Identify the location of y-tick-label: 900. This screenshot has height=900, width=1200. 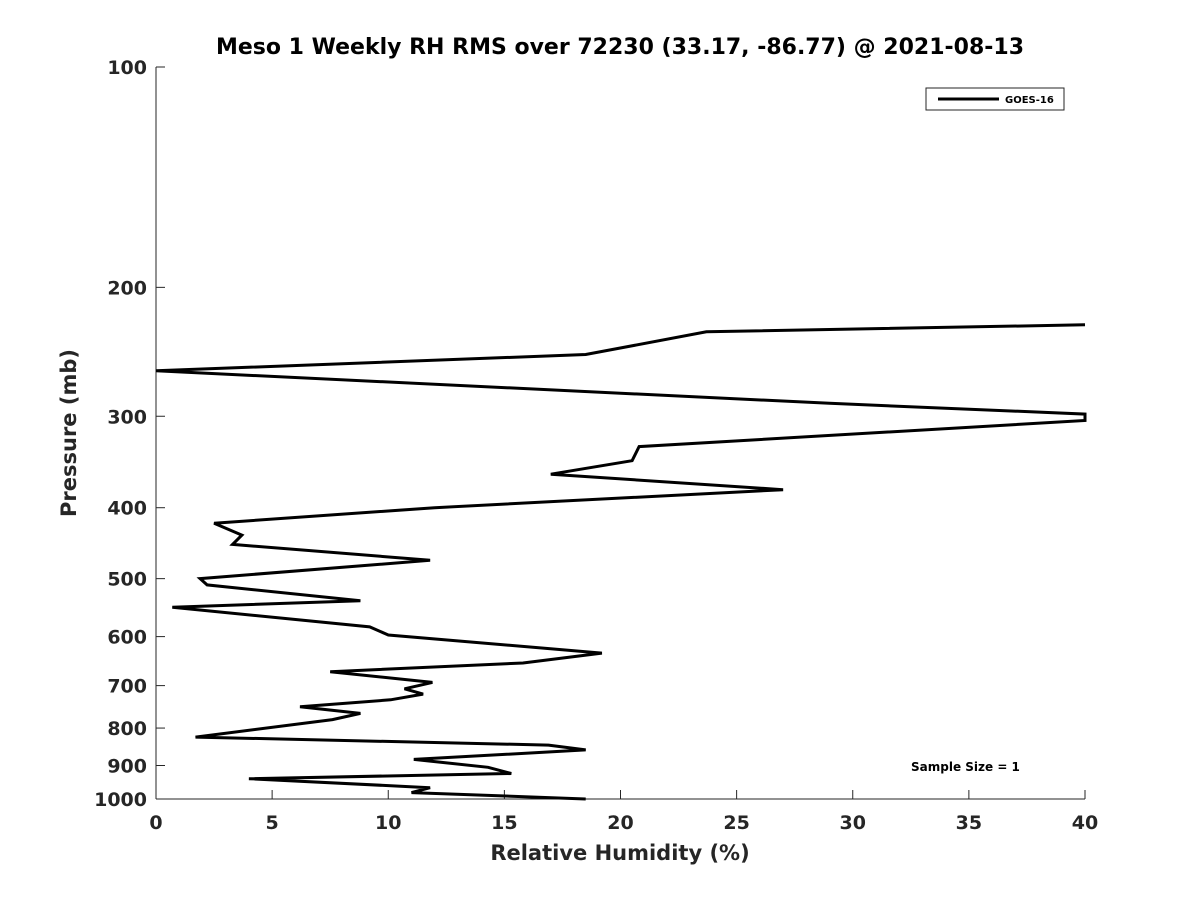
(127, 767).